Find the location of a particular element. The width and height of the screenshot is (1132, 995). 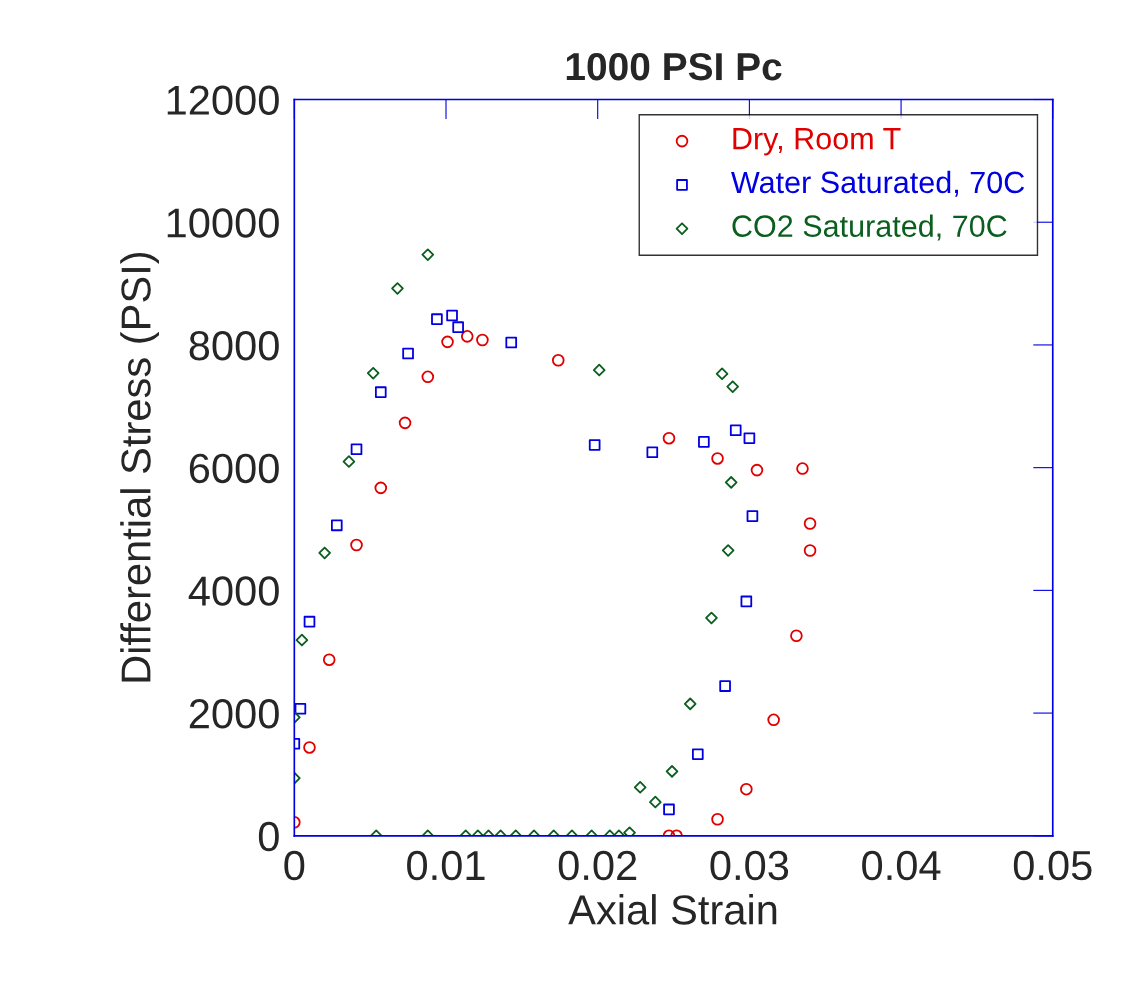

legend-label: Water Saturated, 70C is located at coordinates (878, 183).